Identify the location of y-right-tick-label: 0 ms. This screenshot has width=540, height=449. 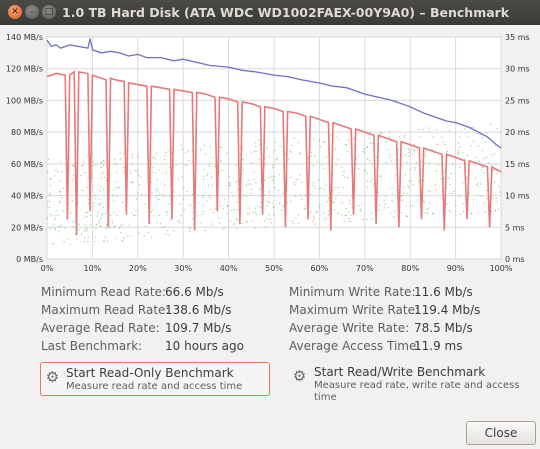
(515, 259).